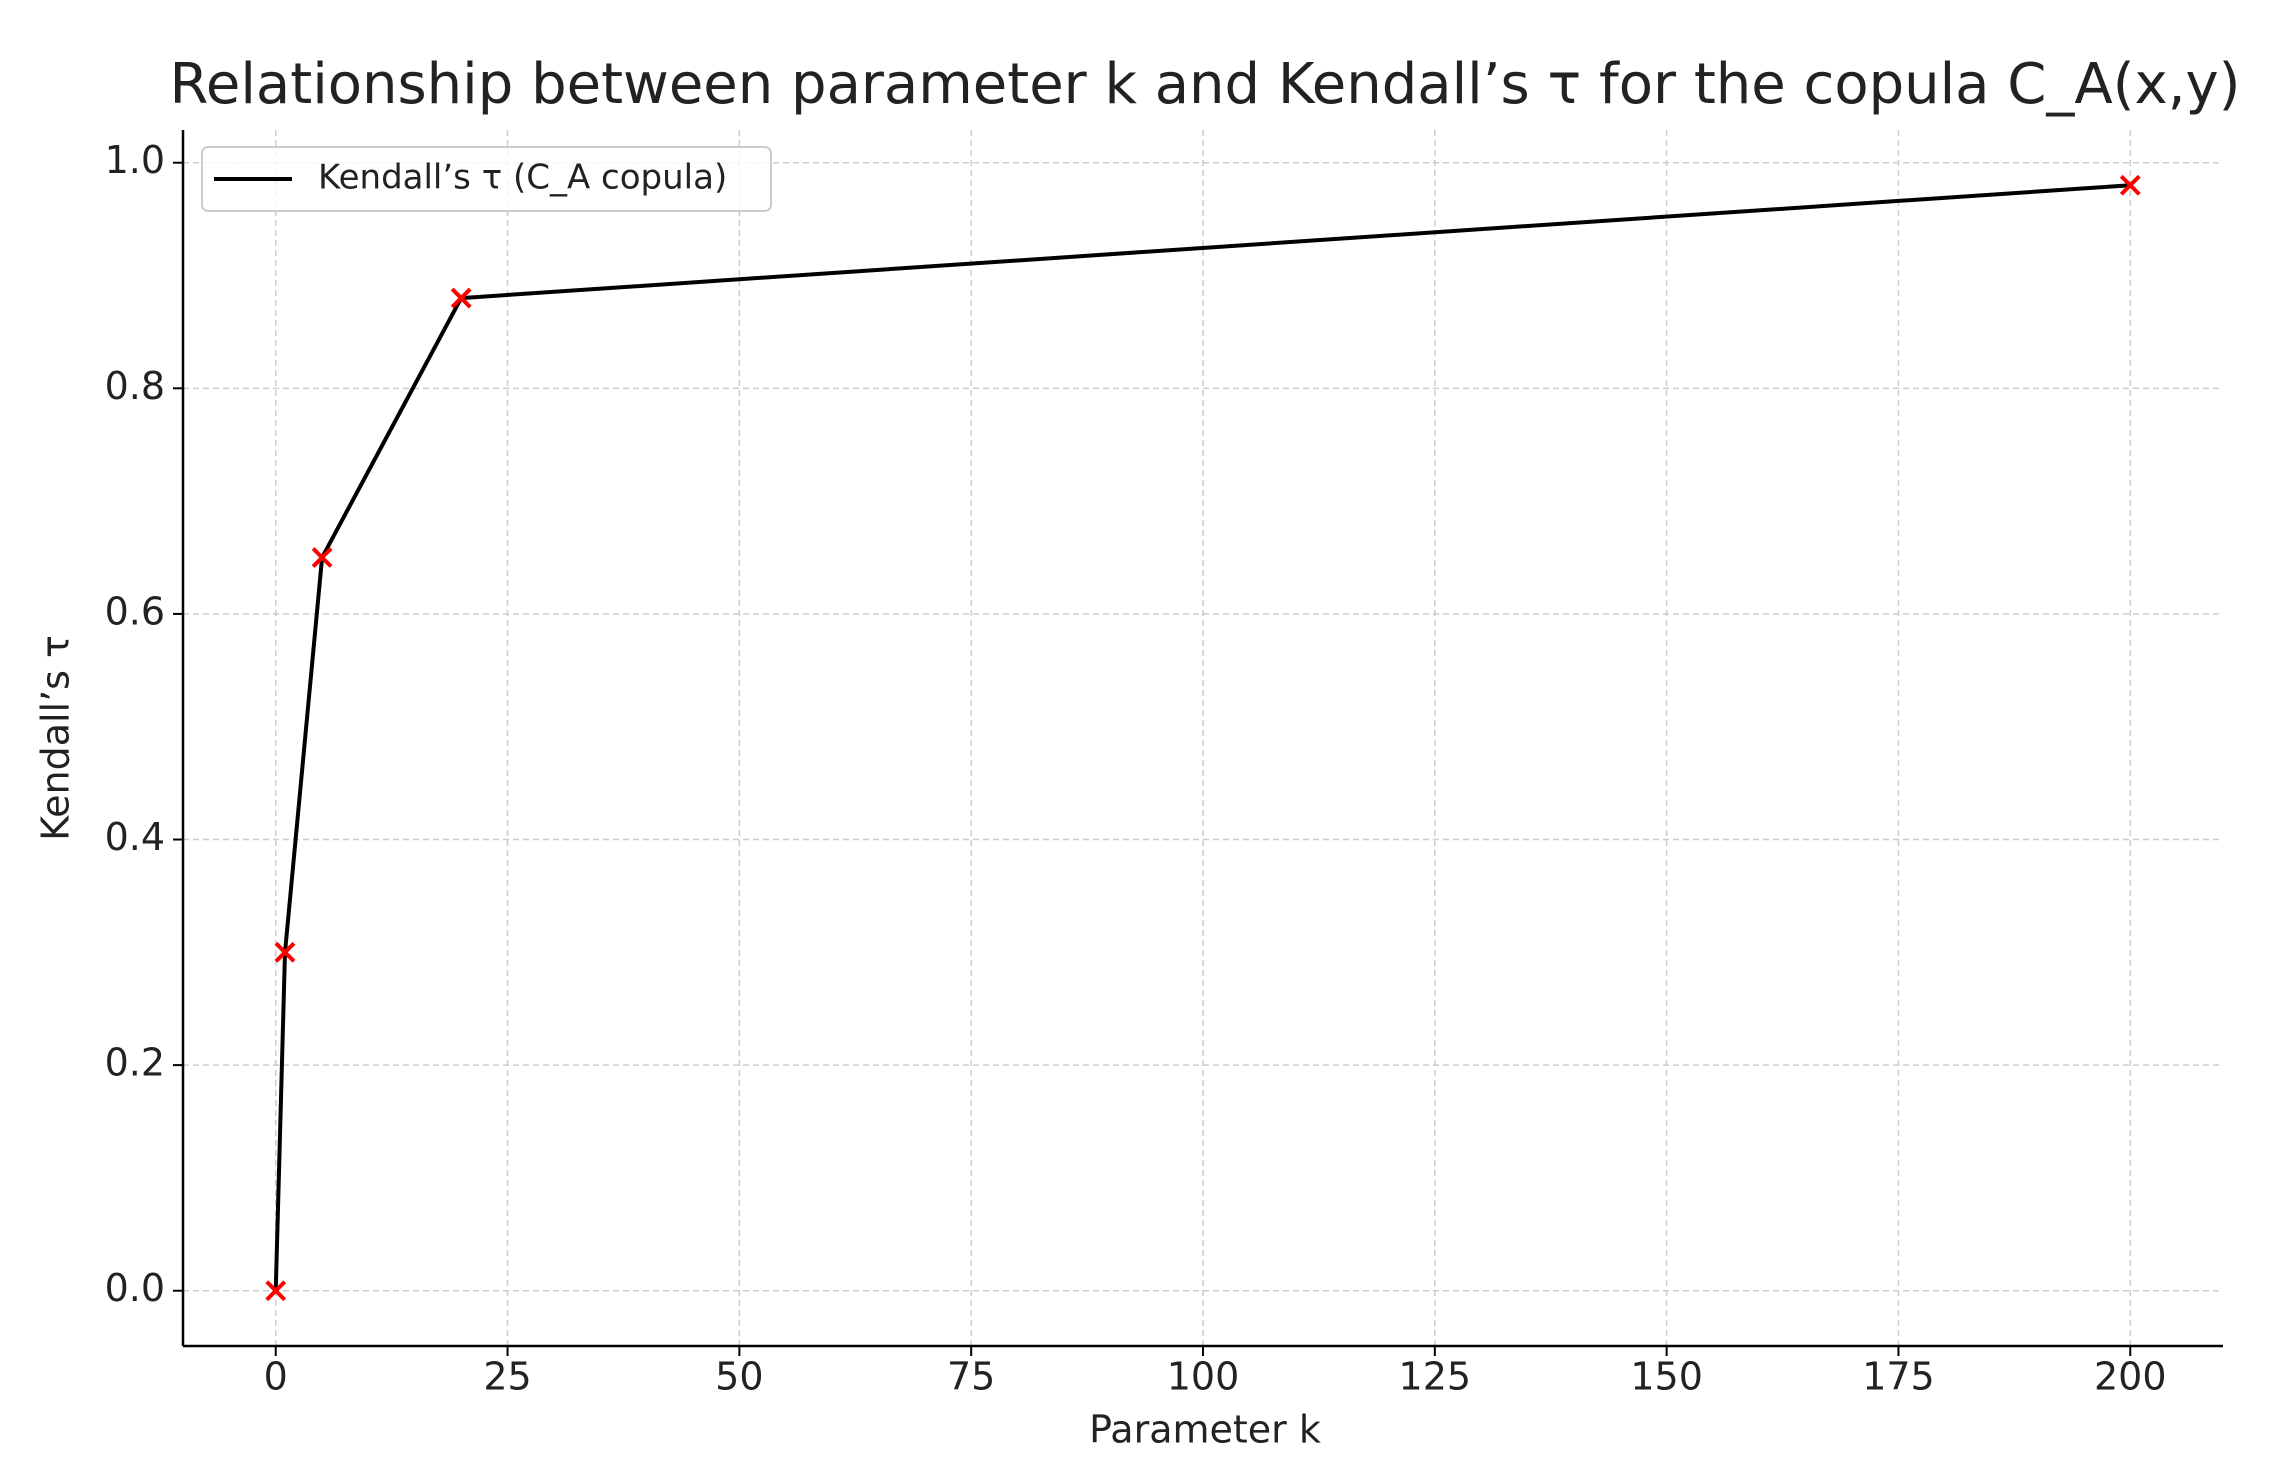 This screenshot has width=2288, height=1464. I want to click on x-tick-label: 100, so click(1203, 1377).